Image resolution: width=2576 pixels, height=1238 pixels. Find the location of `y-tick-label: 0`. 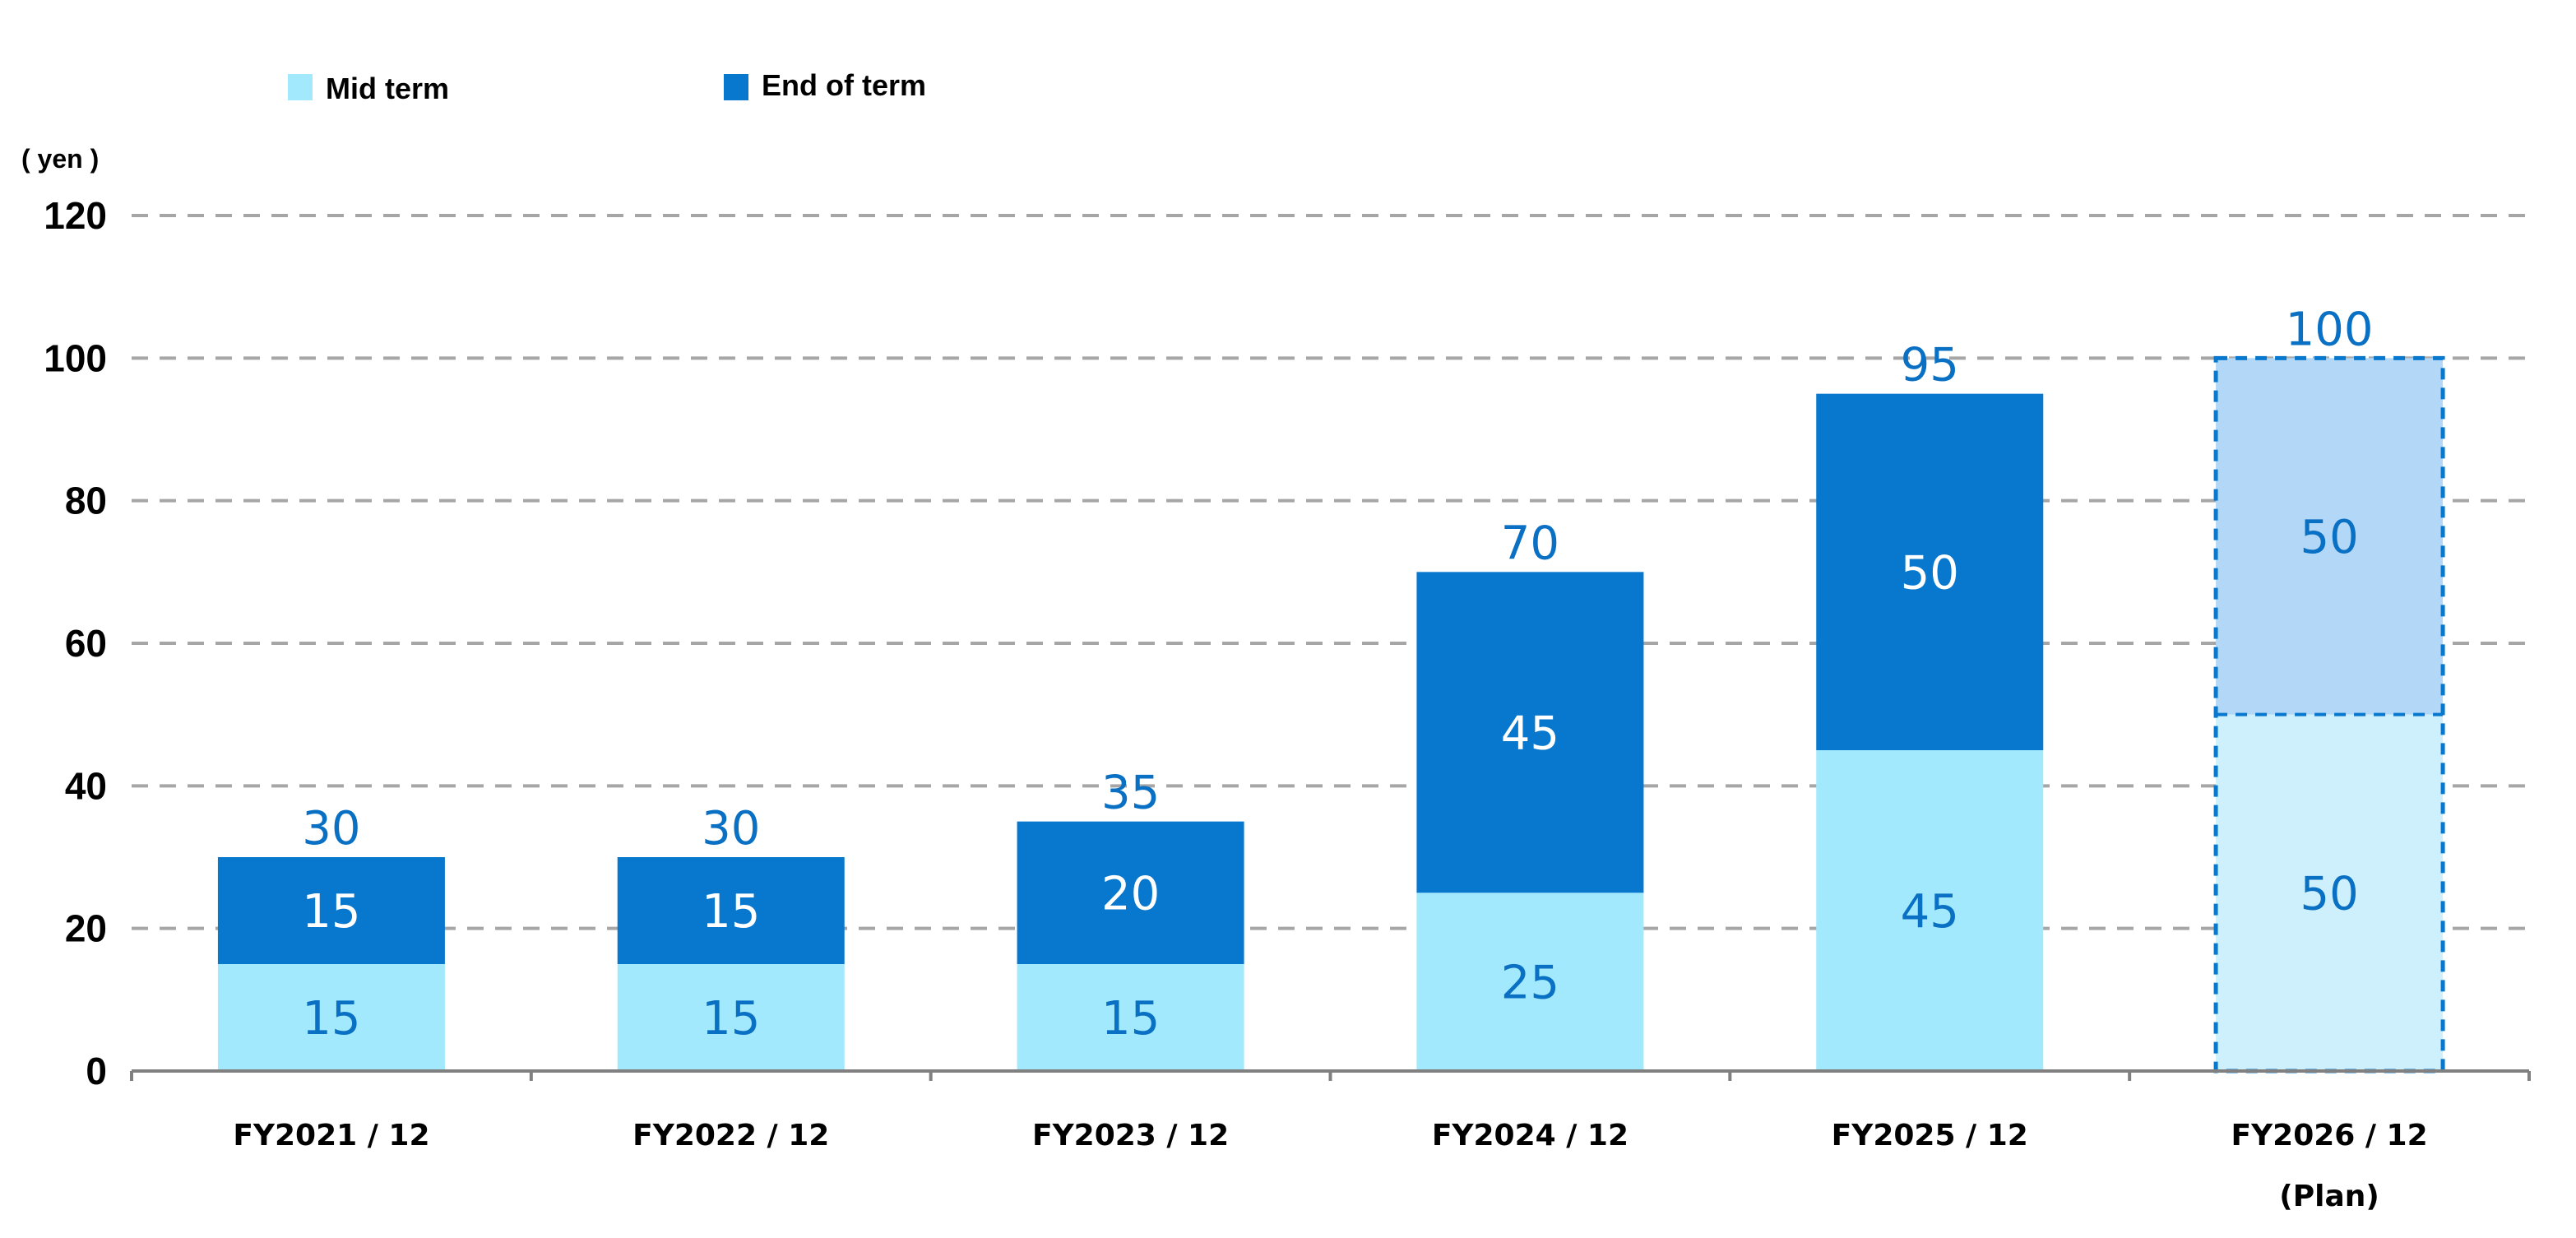

y-tick-label: 0 is located at coordinates (97, 1071).